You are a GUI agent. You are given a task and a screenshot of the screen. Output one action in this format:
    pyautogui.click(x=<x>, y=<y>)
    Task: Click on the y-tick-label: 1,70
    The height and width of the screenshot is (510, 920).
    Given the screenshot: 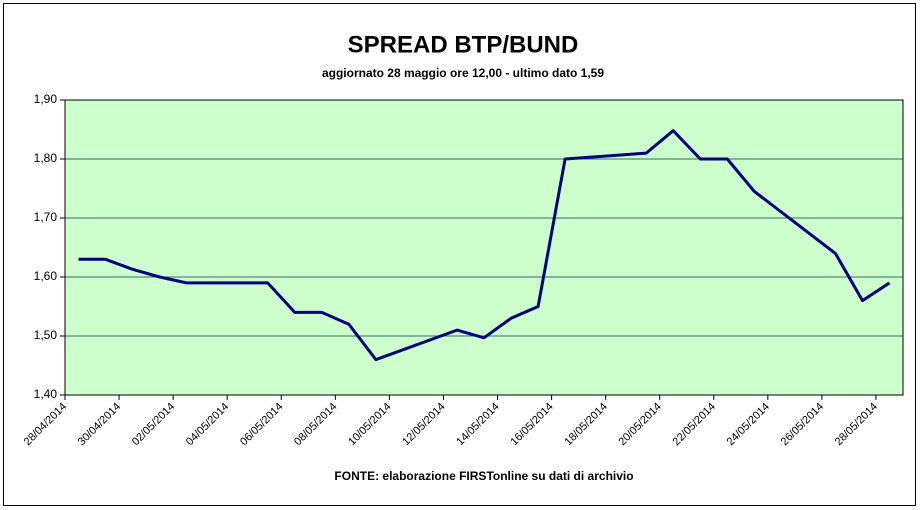 What is the action you would take?
    pyautogui.click(x=46, y=217)
    